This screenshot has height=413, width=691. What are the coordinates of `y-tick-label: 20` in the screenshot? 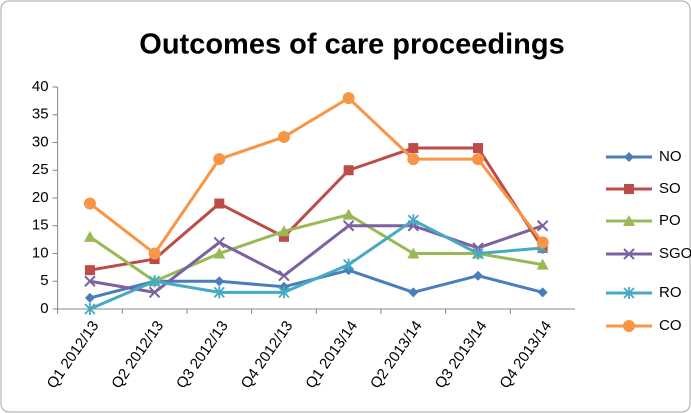 It's located at (40, 197).